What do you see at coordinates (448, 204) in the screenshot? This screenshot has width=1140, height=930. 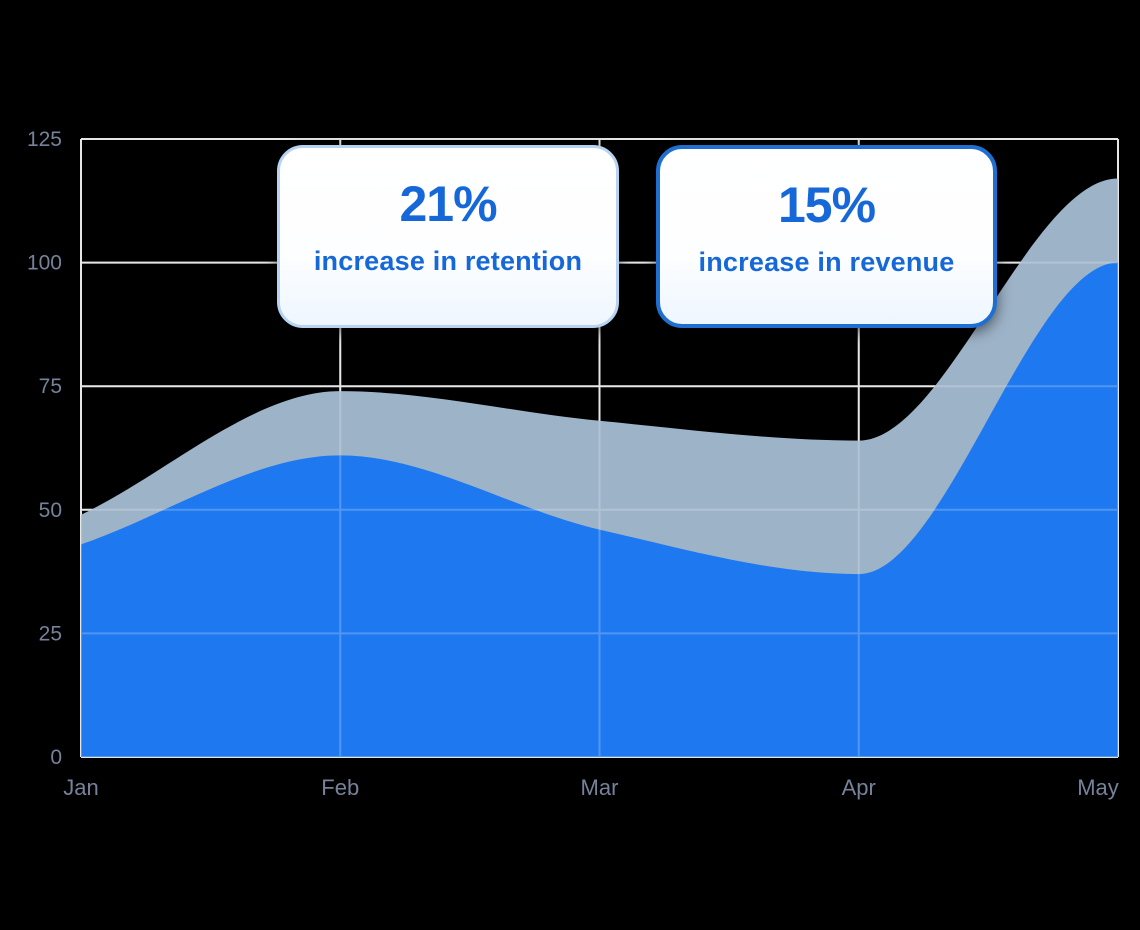 I see `retention-stat-value: 21%` at bounding box center [448, 204].